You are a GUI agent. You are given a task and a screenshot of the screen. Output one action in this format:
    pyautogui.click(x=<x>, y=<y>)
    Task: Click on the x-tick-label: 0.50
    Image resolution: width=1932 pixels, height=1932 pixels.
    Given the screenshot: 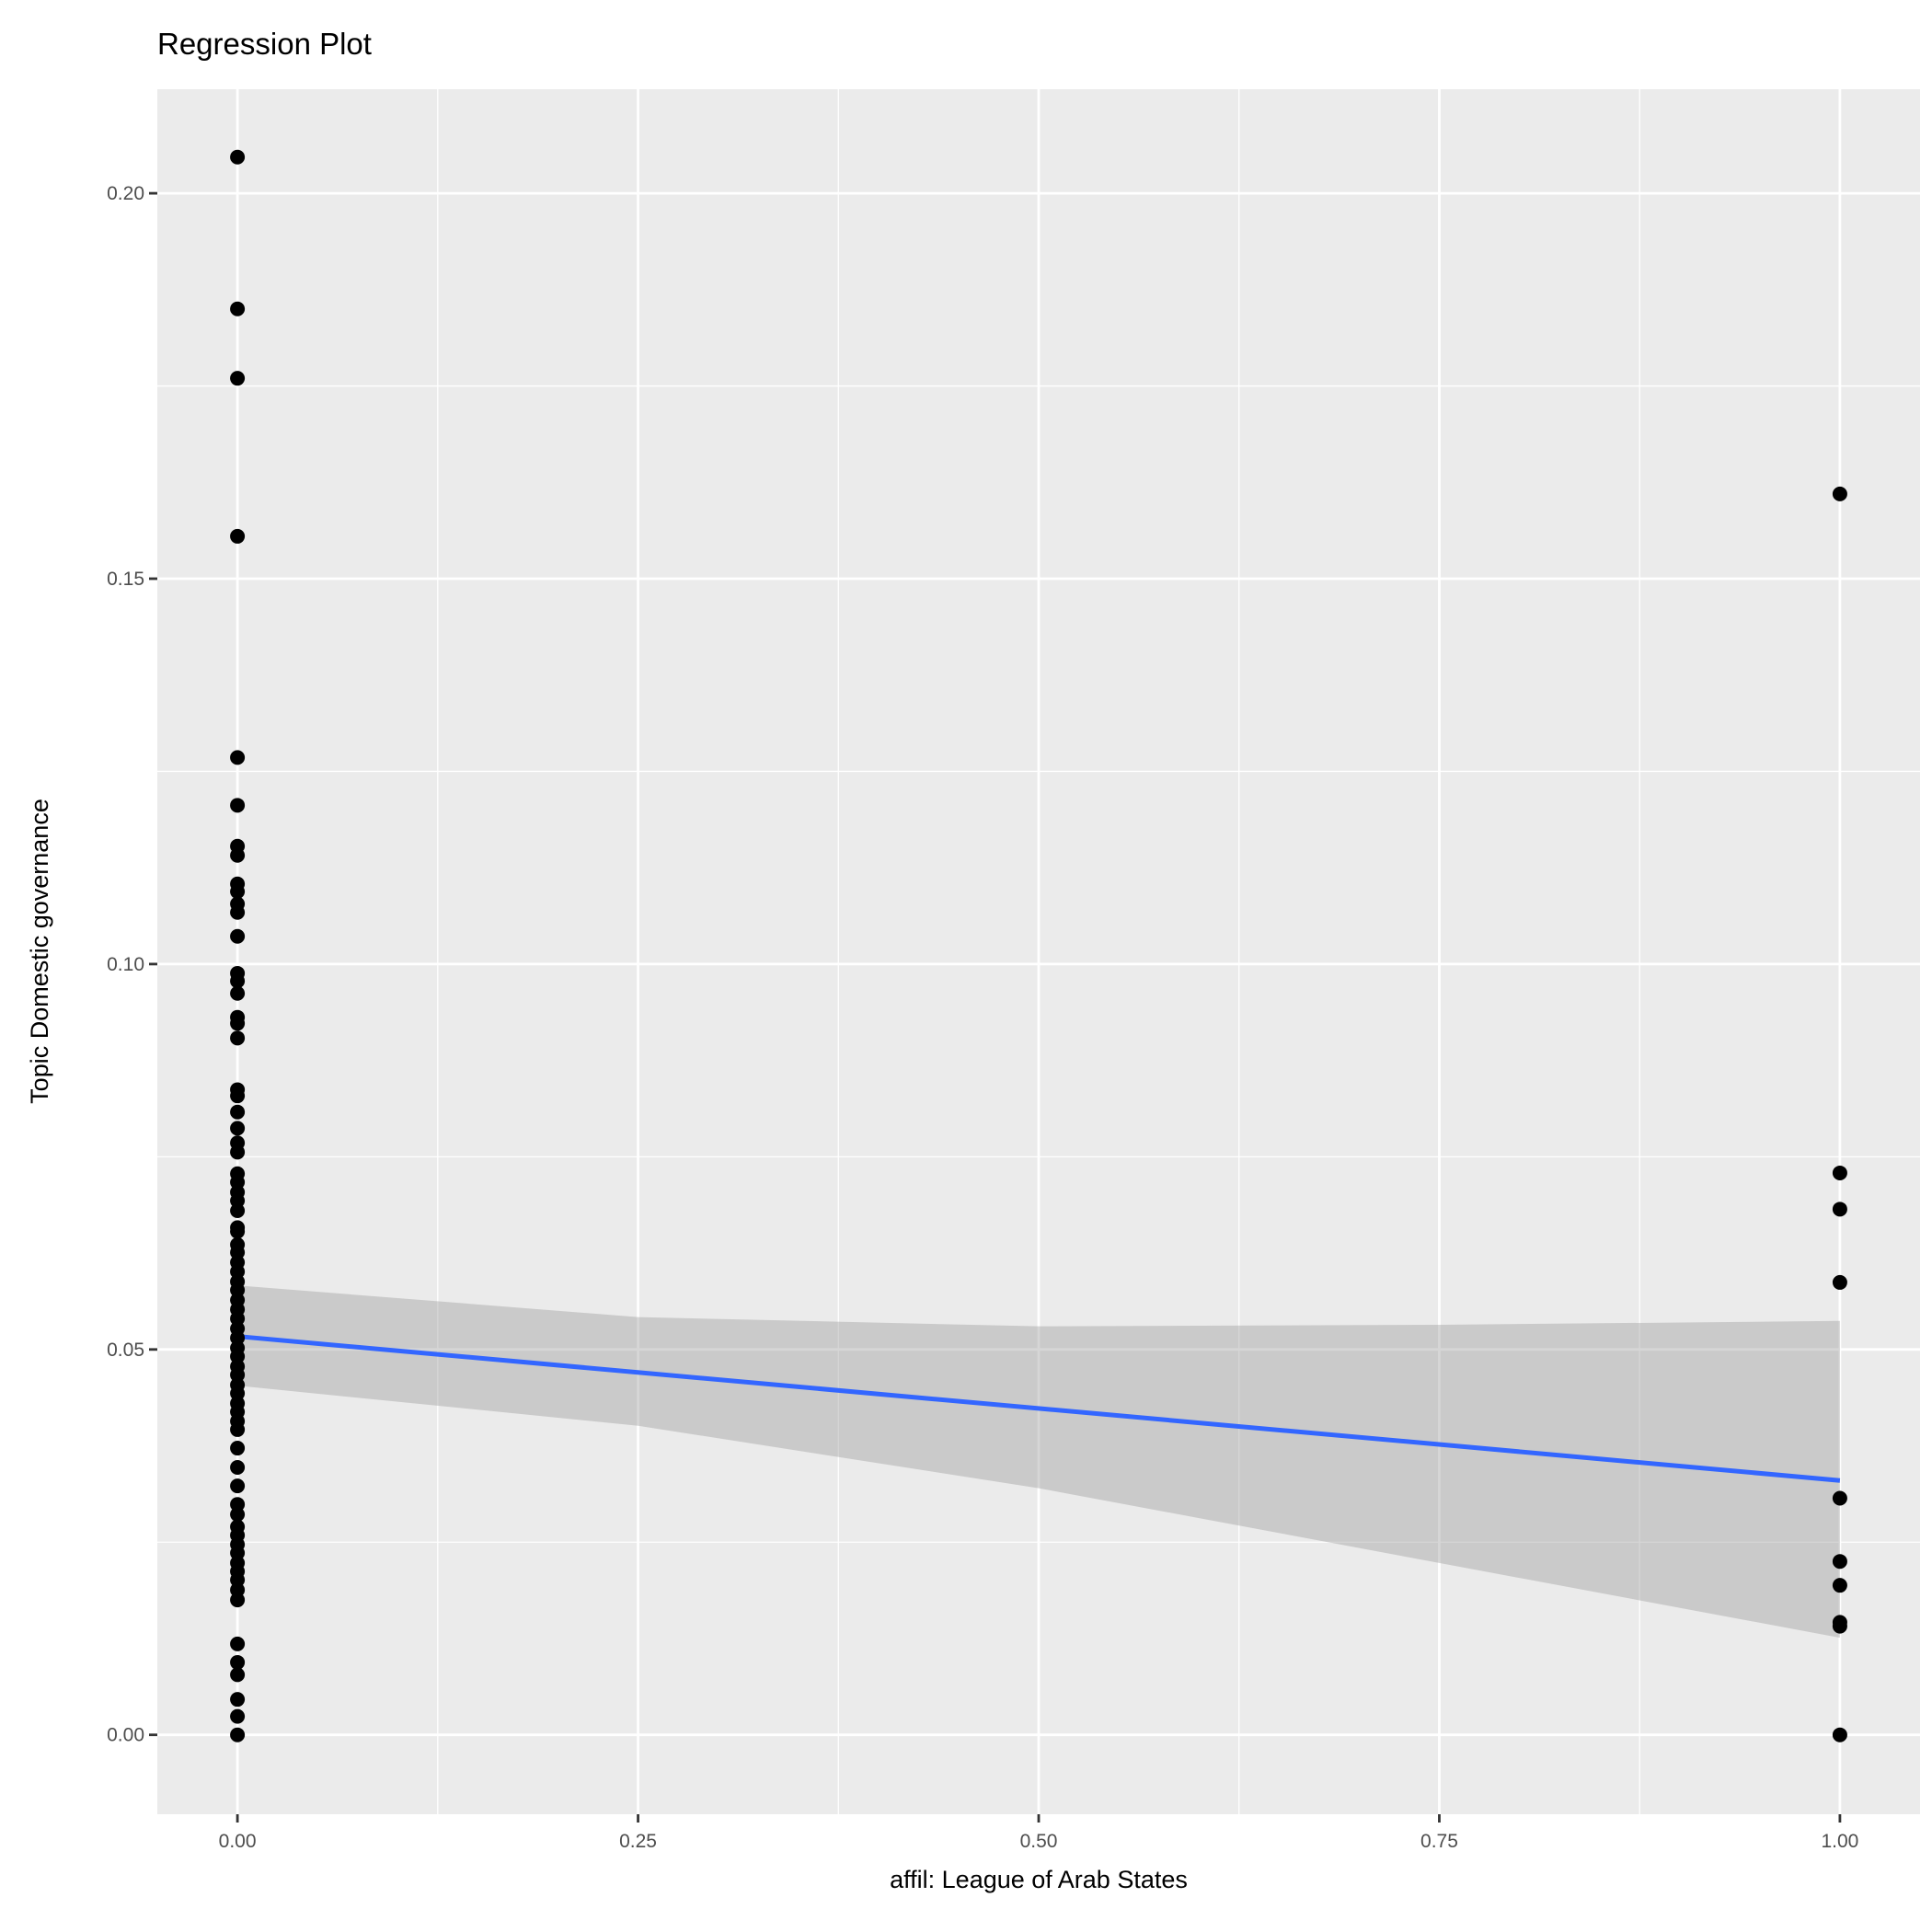 What is the action you would take?
    pyautogui.click(x=1039, y=1841)
    